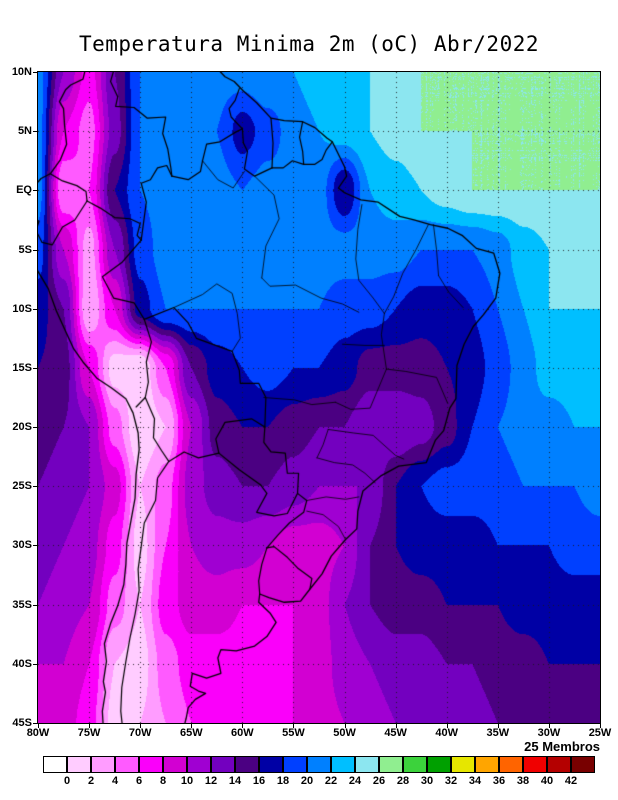 This screenshot has width=618, height=800. Describe the element at coordinates (22, 486) in the screenshot. I see `lat-tick-label: 25S` at that location.